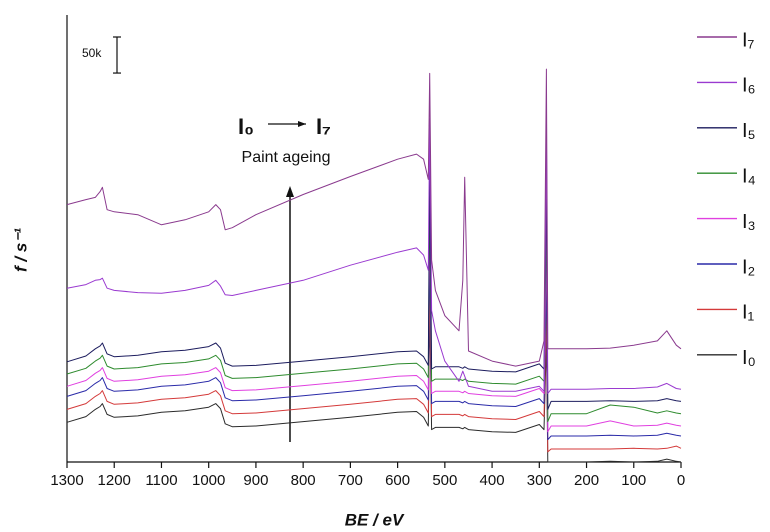 Image resolution: width=770 pixels, height=532 pixels. Describe the element at coordinates (375, 519) in the screenshot. I see `x-axis-label: BE / eV` at that location.